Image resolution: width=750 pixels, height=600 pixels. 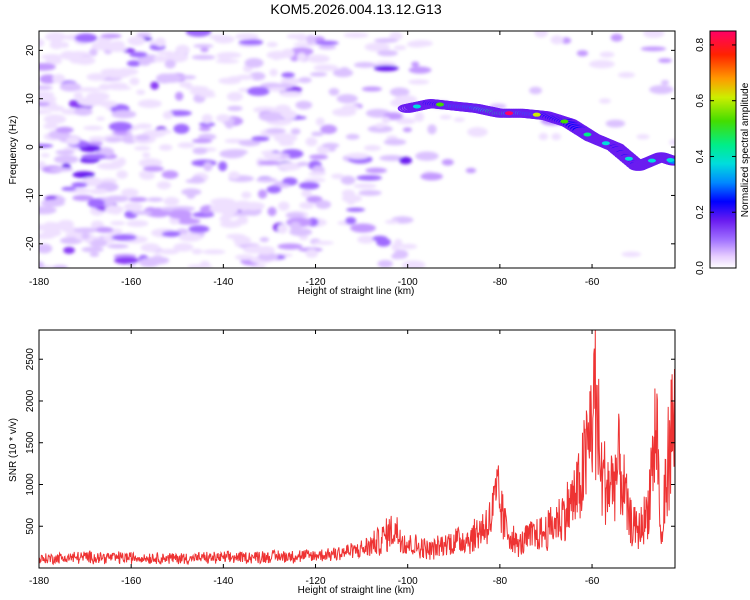 What do you see at coordinates (30, 400) in the screenshot?
I see `bottom-y-tick-label: 2000` at bounding box center [30, 400].